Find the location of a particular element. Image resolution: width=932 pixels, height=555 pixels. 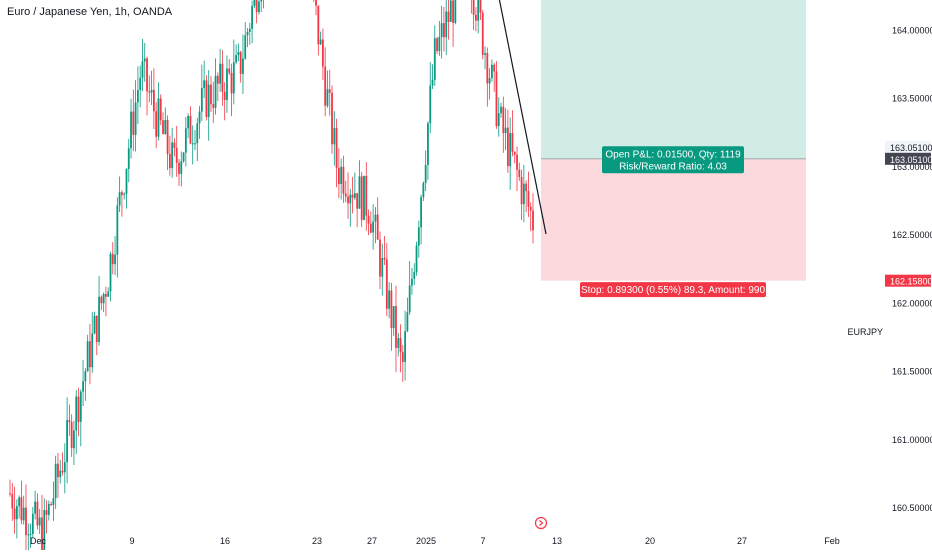

position-zones is located at coordinates (673, 140).